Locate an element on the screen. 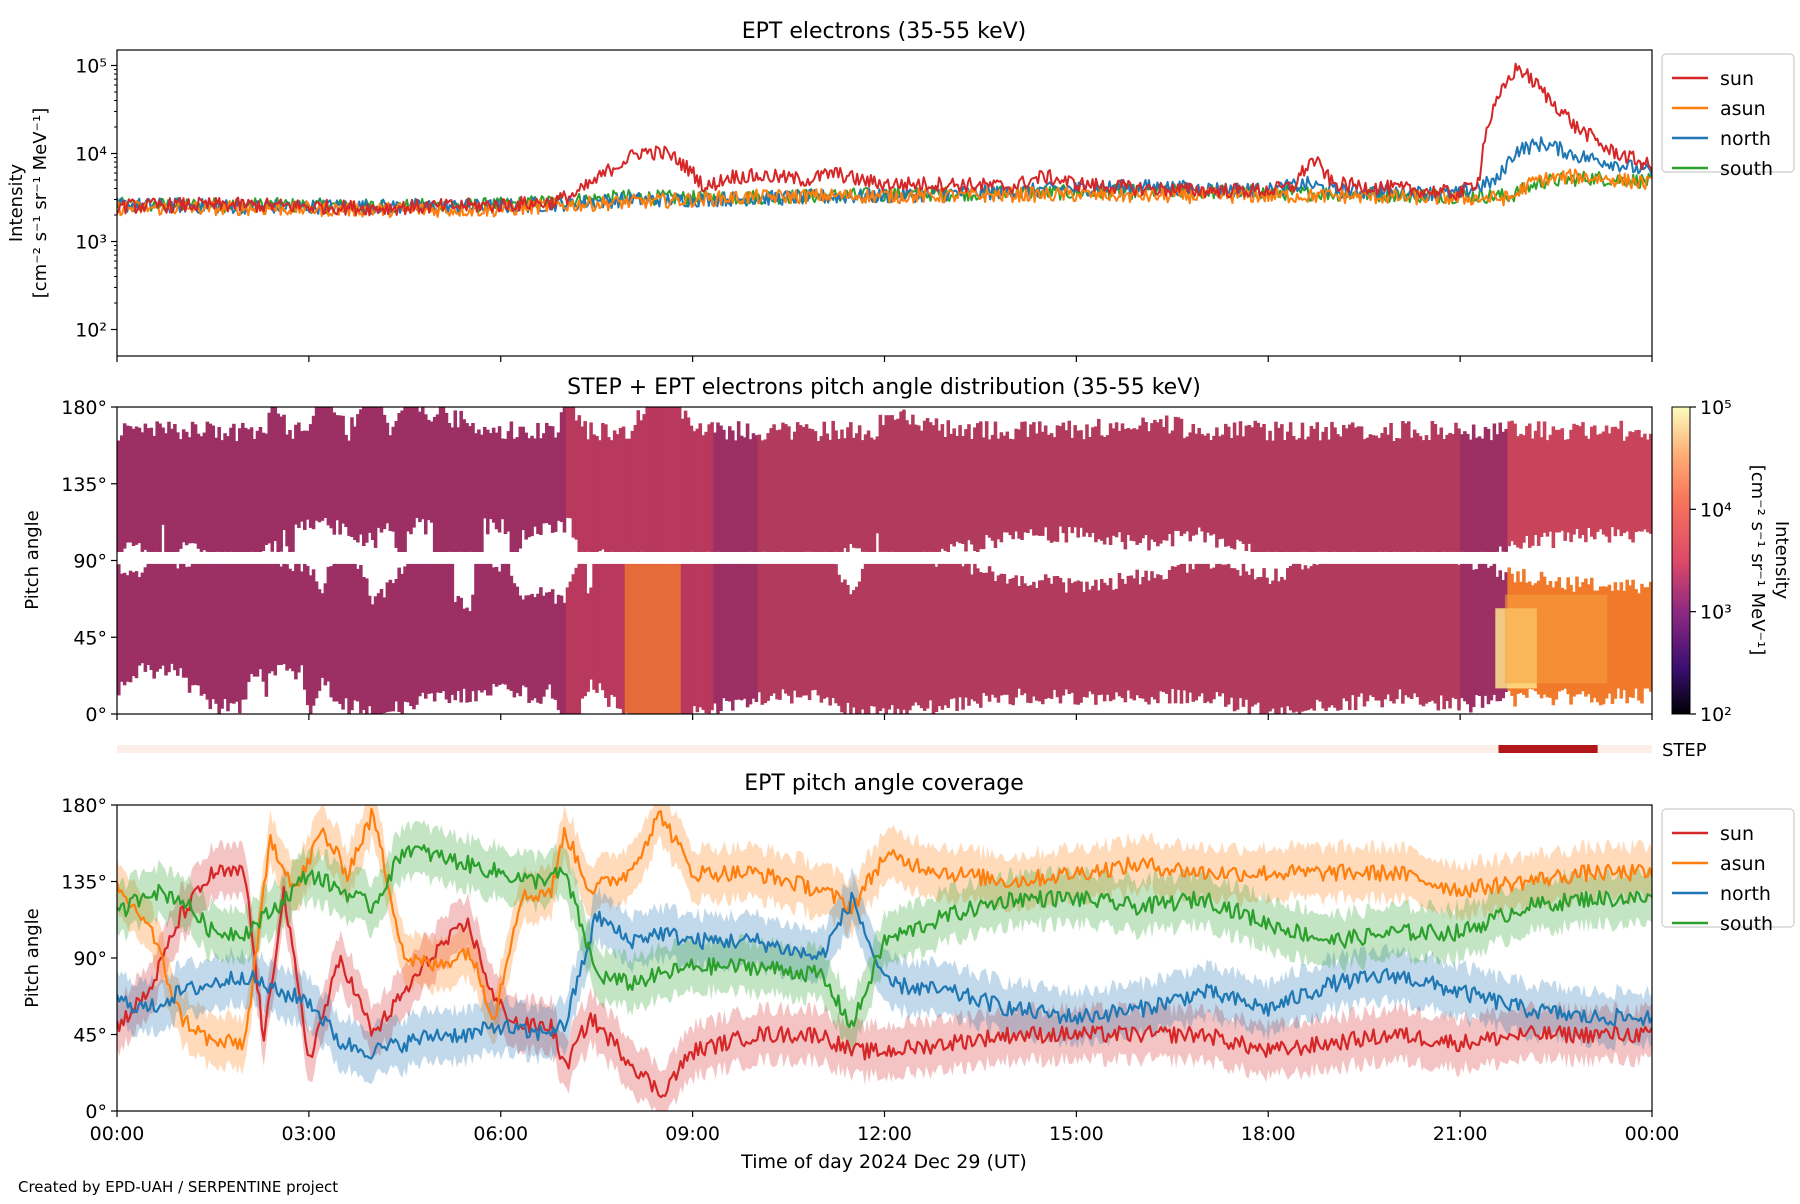 This screenshot has width=1800, height=1204. colorbar-tick-label: 10³ is located at coordinates (1716, 613).